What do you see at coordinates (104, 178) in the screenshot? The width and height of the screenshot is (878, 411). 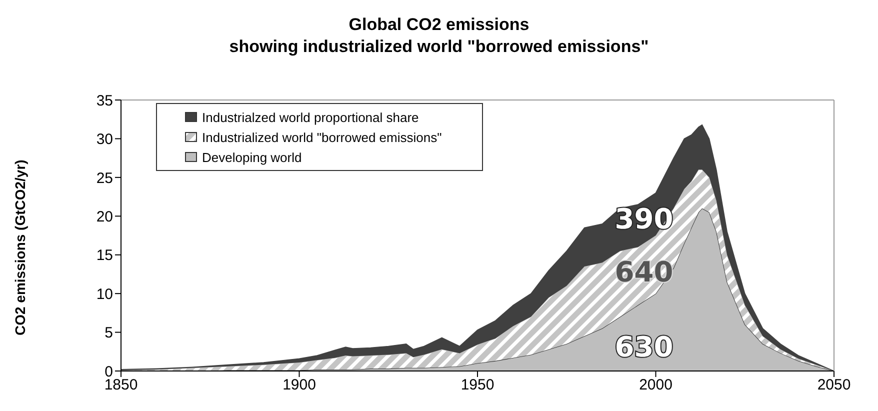 I see `y-tick-label: 25` at bounding box center [104, 178].